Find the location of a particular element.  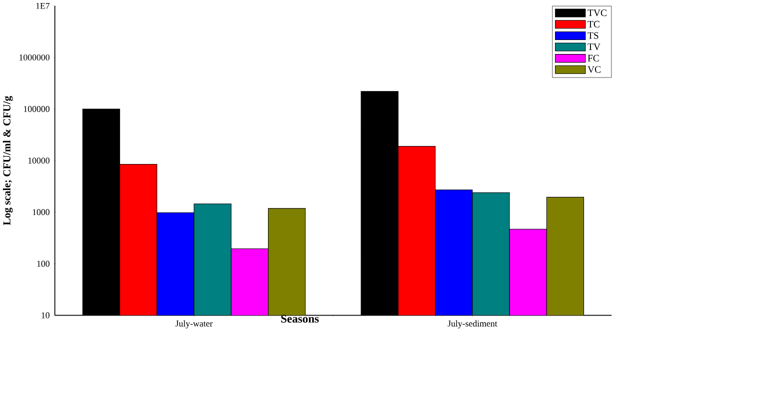

y-tick-label: 1000 is located at coordinates (41, 212).